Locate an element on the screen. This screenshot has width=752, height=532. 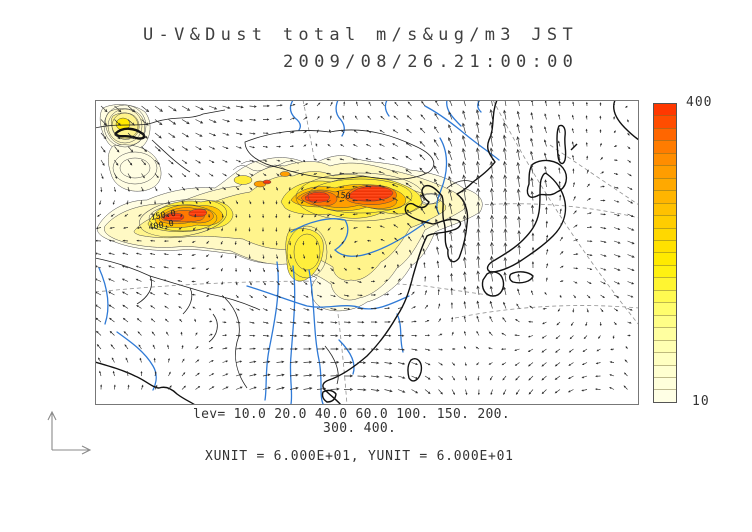
contour-label: 150.0 is located at coordinates (163, 216).